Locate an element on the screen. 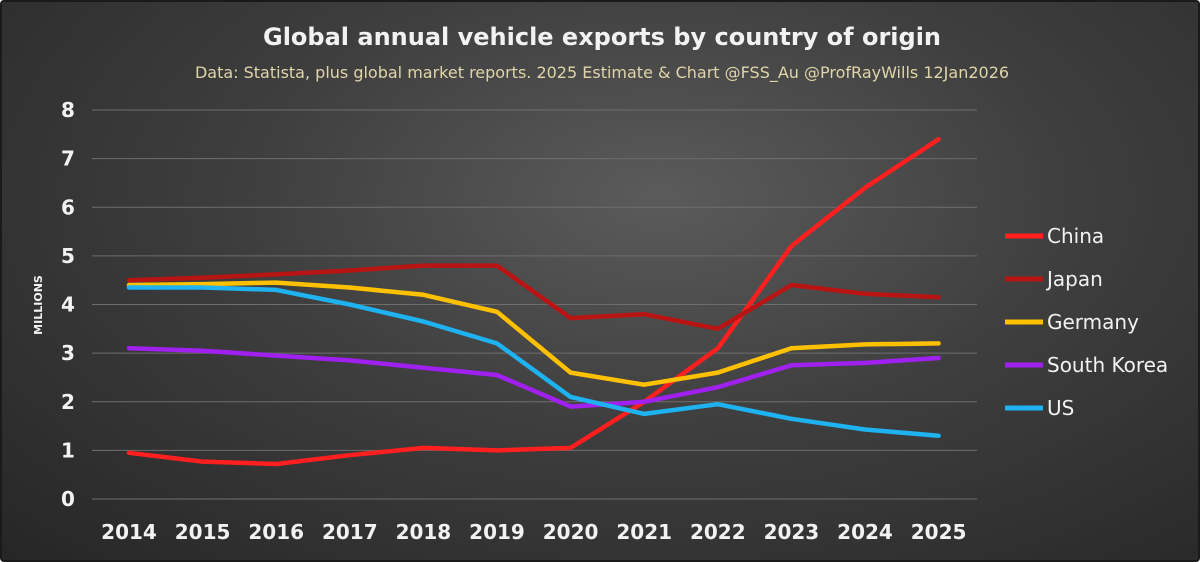  x-tick-label: 2021 is located at coordinates (644, 532).